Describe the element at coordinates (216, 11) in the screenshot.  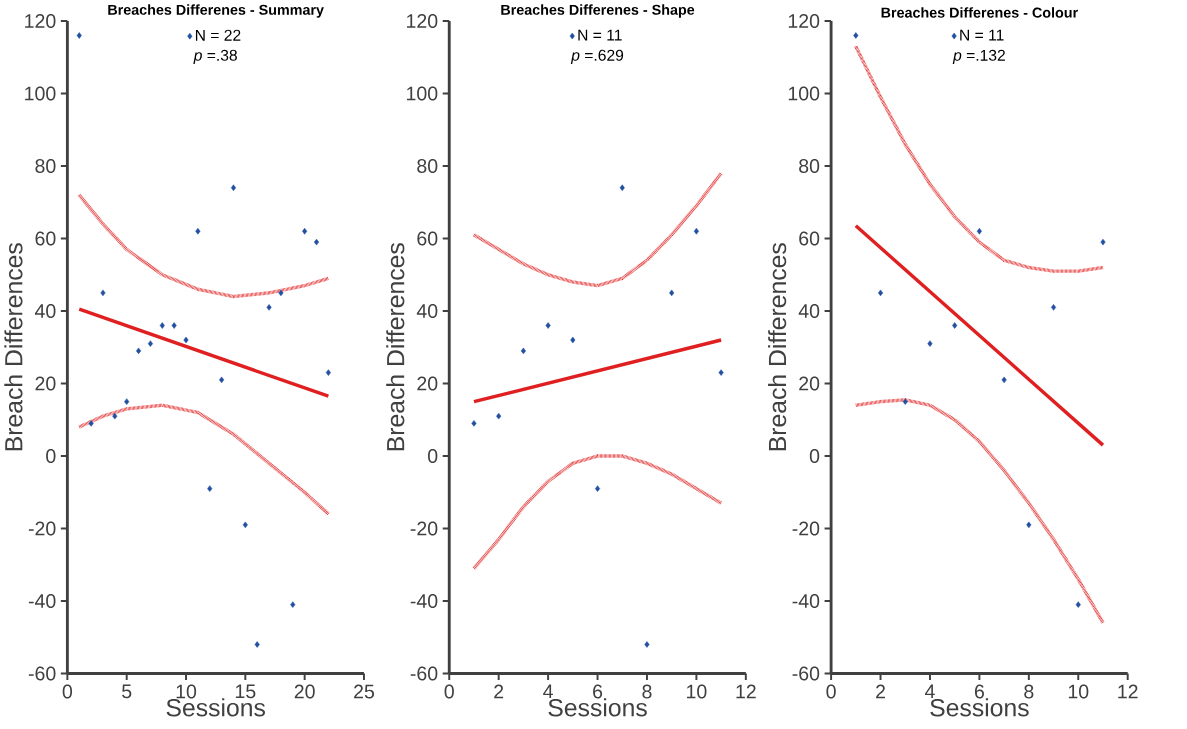
I see `chart-title: Breaches Differenes - Summary` at that location.